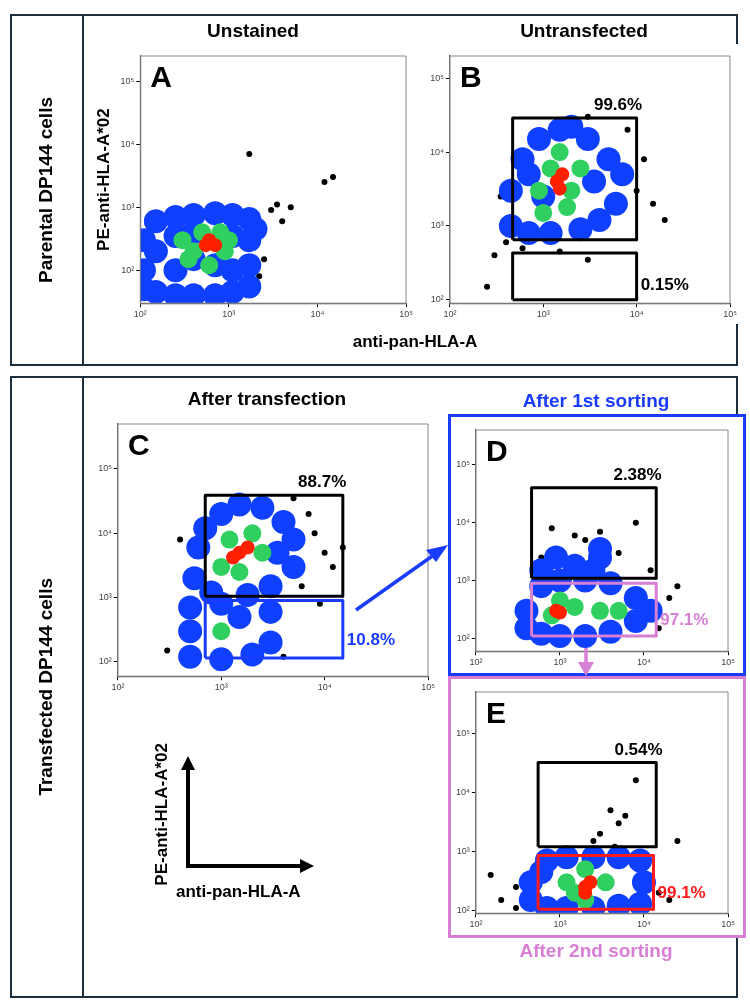 This screenshot has height=1002, width=750. What do you see at coordinates (596, 951) in the screenshot?
I see `text: After 2nd sorting` at bounding box center [596, 951].